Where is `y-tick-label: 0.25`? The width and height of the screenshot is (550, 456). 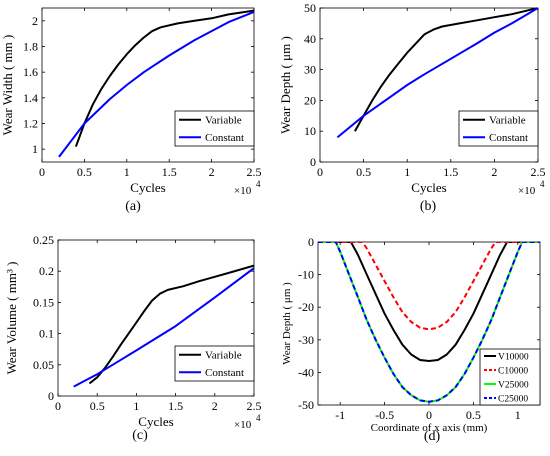
y-tick-label: 0.25 is located at coordinates (43, 240).